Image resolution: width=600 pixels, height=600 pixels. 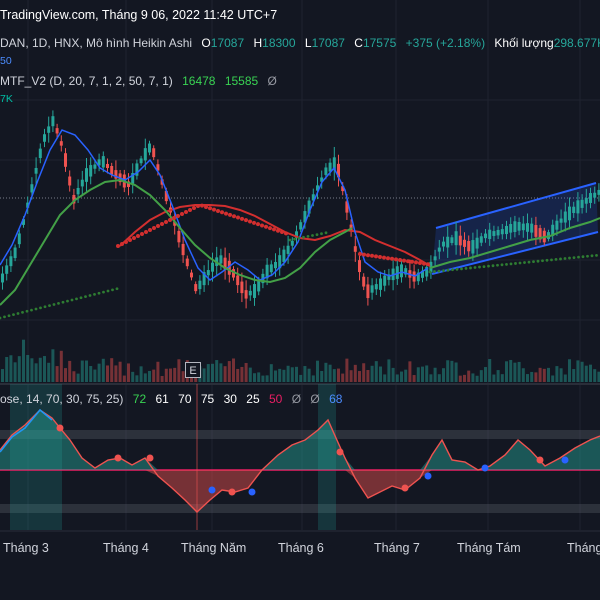 I want to click on symbol-title: DAN, 1D, HNX, Mô hình Heikin Ashi, so click(x=96, y=43).